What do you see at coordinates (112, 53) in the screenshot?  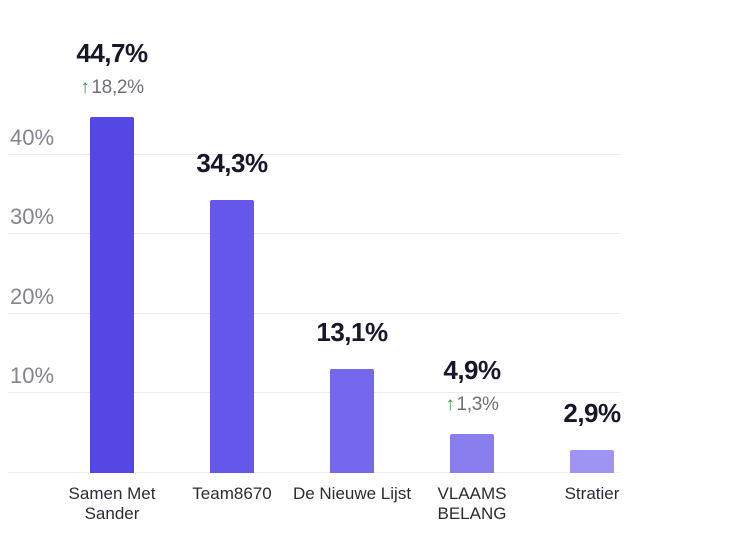 I see `bar-value-label: 44,7%` at bounding box center [112, 53].